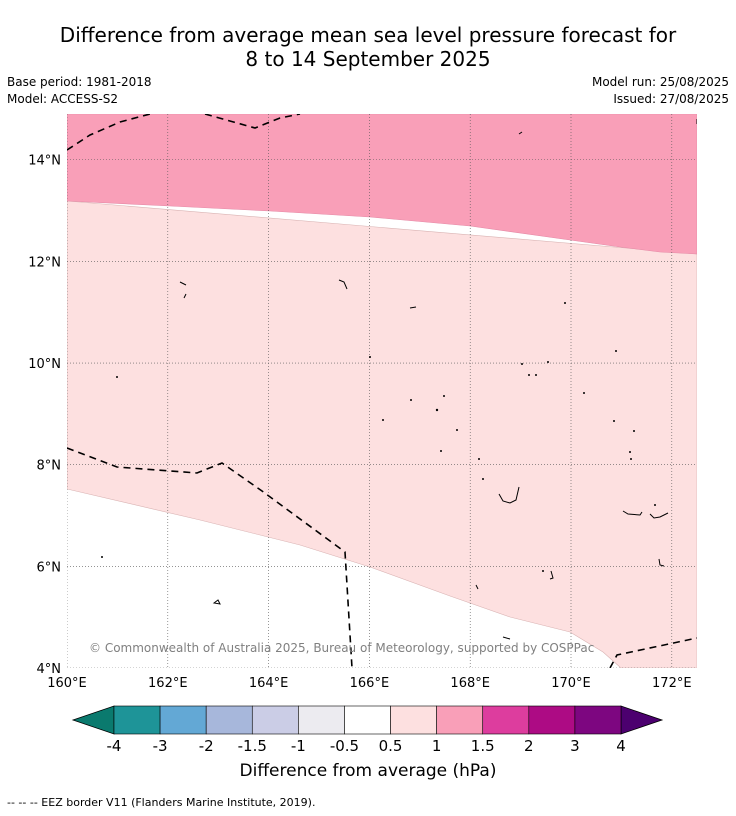 Image resolution: width=736 pixels, height=816 pixels. I want to click on latitude-tick-label: 6°N, so click(49, 567).